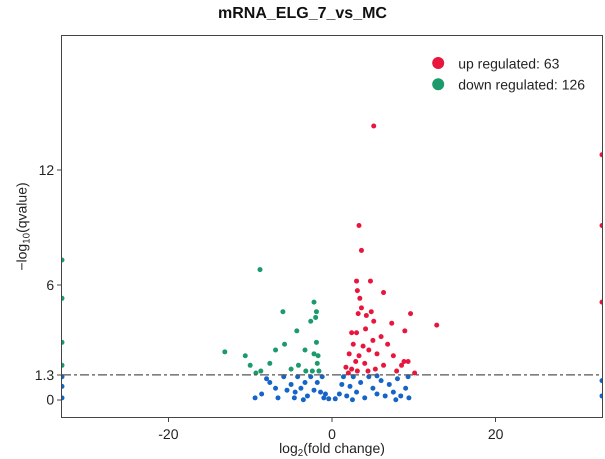  I want to click on x-tick-label: 20, so click(496, 434).